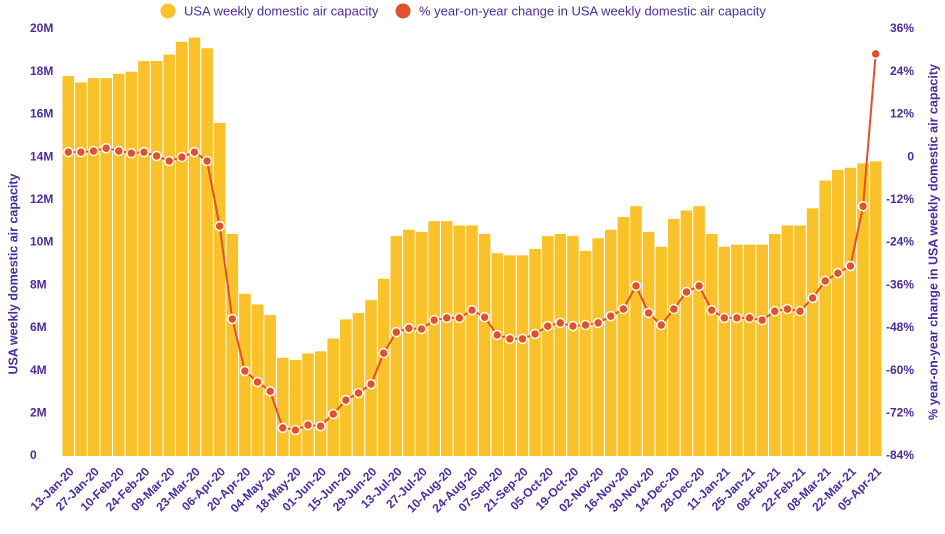 The image size is (945, 534). I want to click on y2-tick-label: -24%, so click(900, 242).